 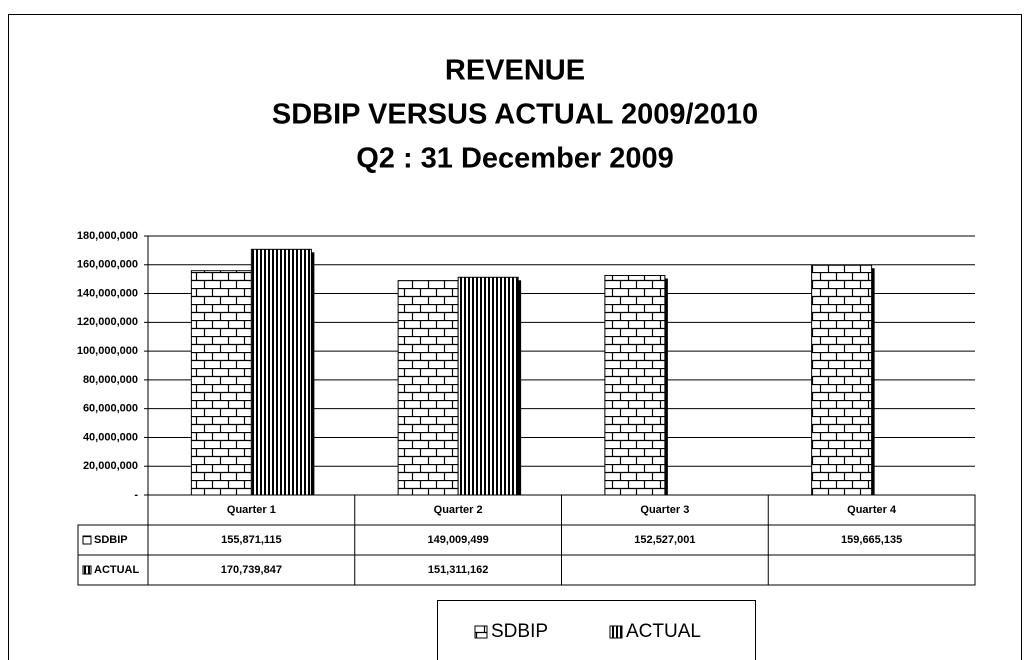 I want to click on y-tick-label: 180,000,000, so click(x=107, y=236).